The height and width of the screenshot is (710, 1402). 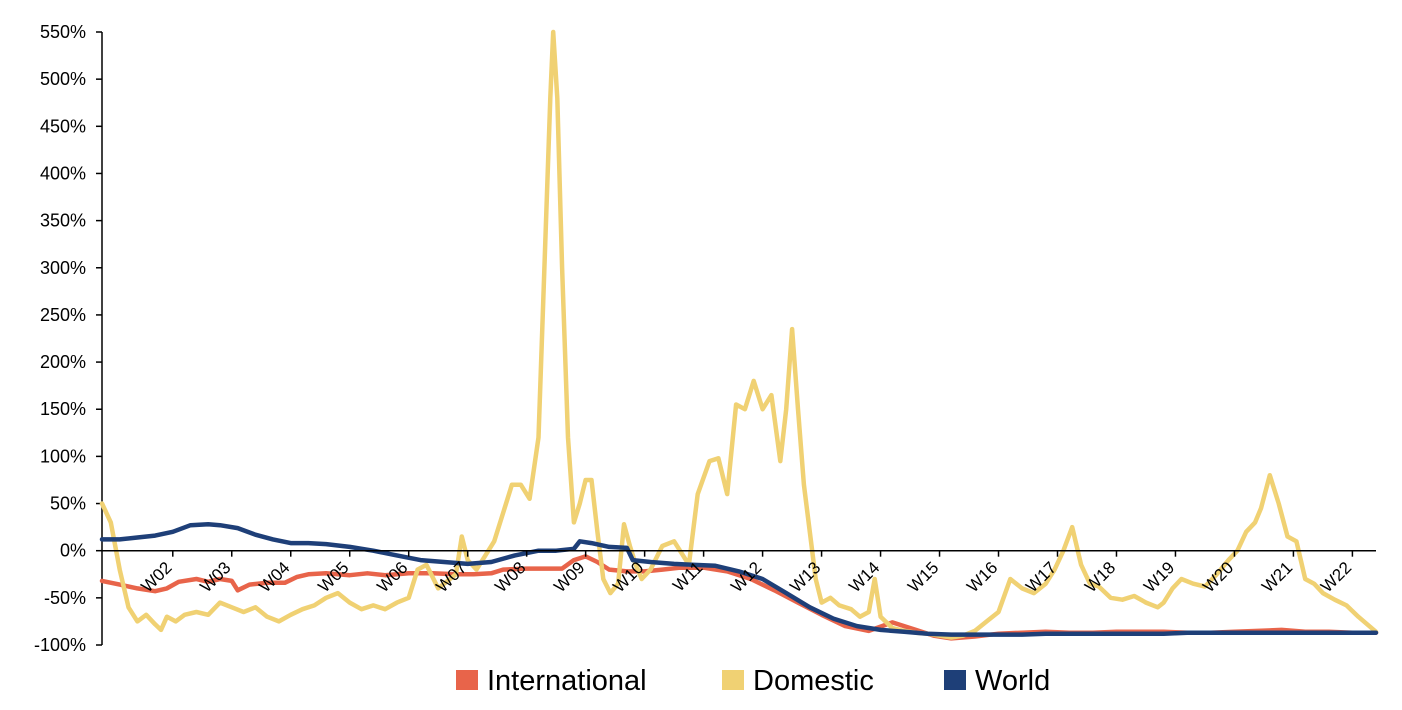 What do you see at coordinates (733, 680) in the screenshot?
I see `legend-swatch-domestic` at bounding box center [733, 680].